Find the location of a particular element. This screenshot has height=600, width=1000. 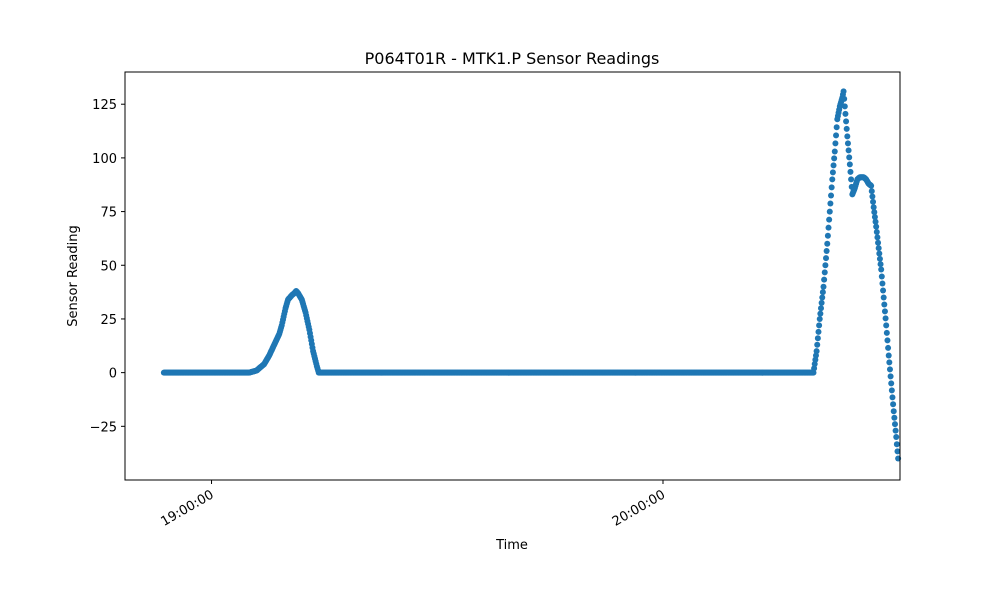

y-tick-label: 50 is located at coordinates (108, 266).